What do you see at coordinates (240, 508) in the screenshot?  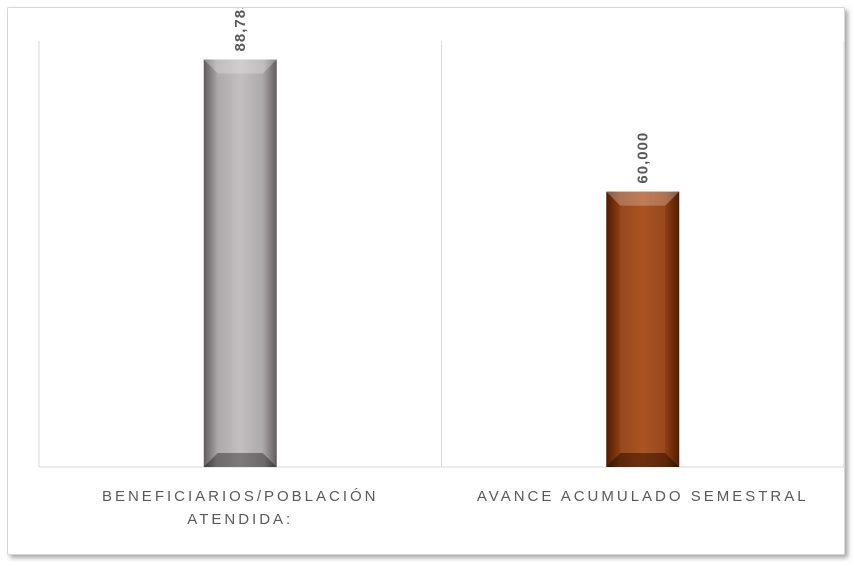 I see `category-label: BENEFICIARIOS/POBLACIÓN ATENDIDA:` at bounding box center [240, 508].